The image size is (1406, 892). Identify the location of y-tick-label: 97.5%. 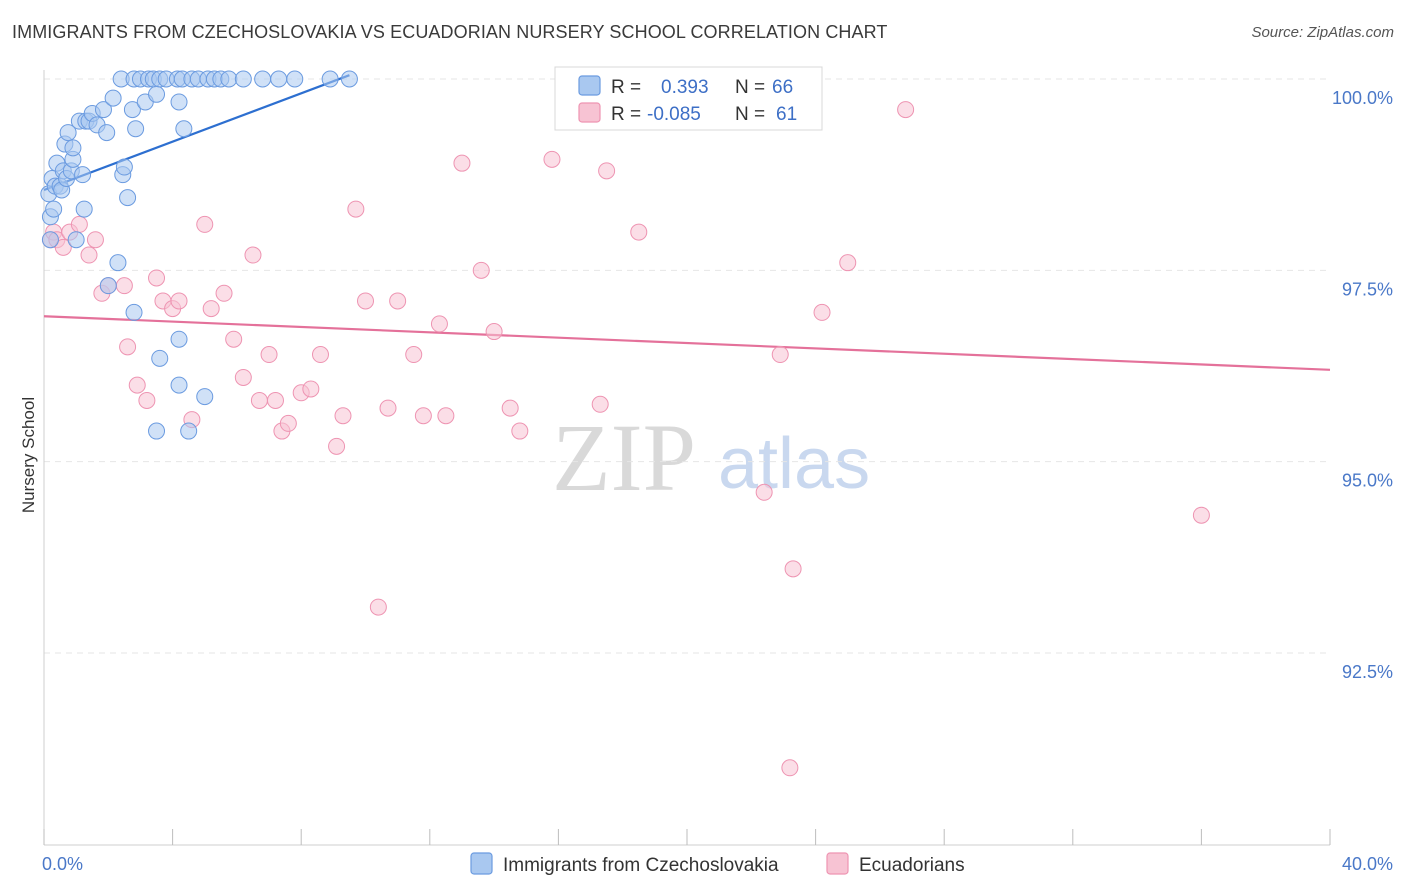
(1367, 289).